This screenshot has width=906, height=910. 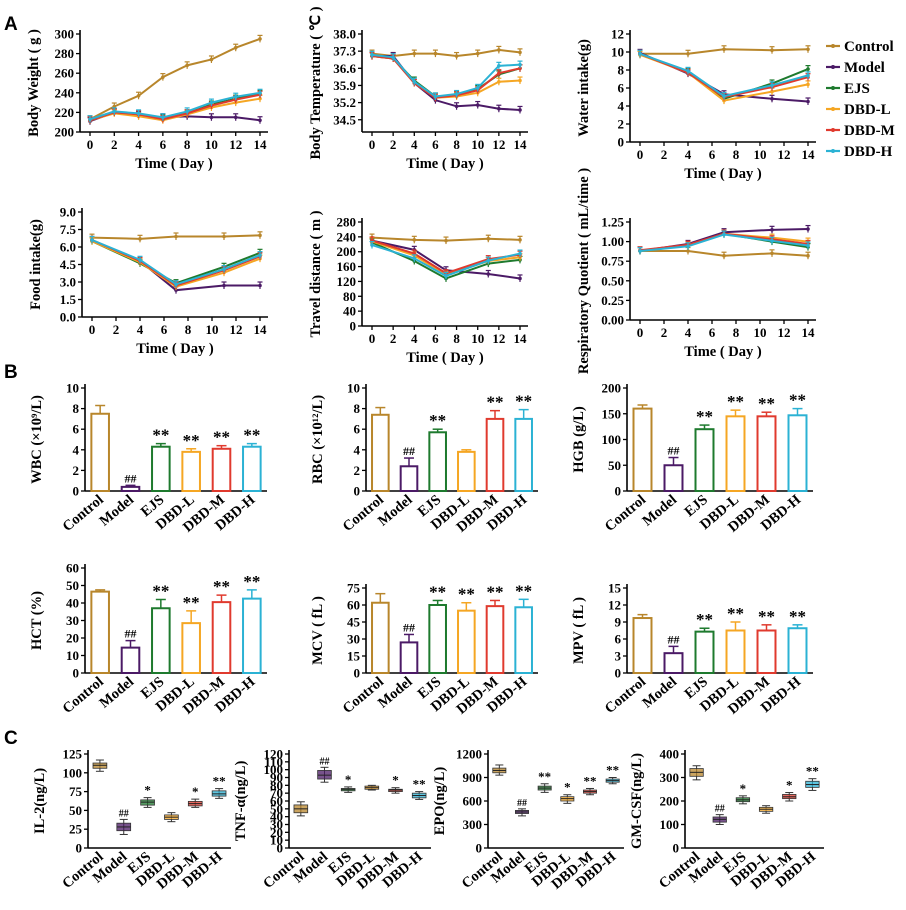 What do you see at coordinates (760, 332) in the screenshot?
I see `x-tick-label: 10` at bounding box center [760, 332].